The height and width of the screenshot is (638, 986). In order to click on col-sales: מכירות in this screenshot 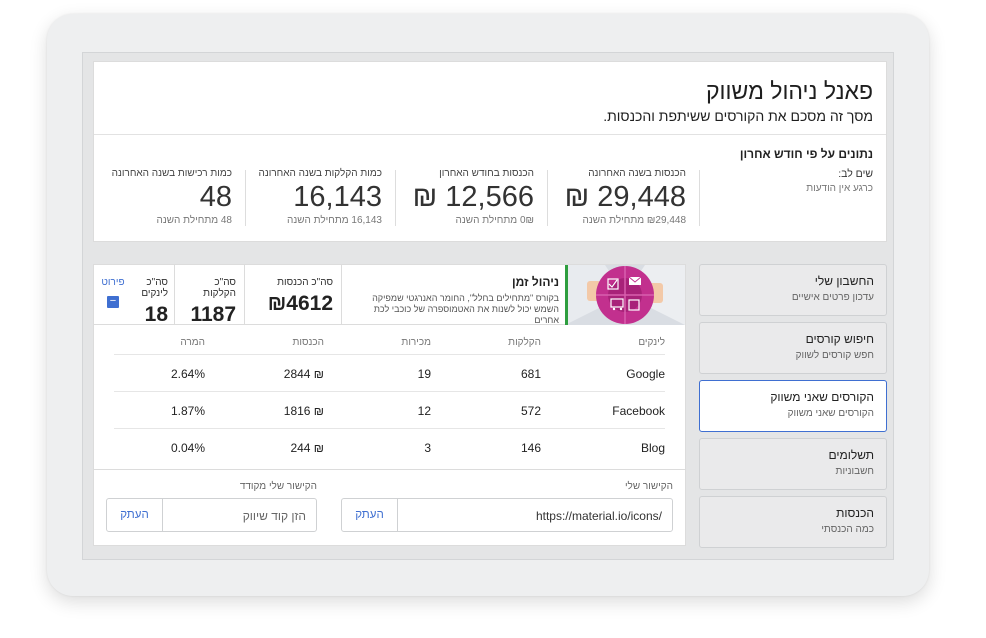, I will do `click(416, 342)`.